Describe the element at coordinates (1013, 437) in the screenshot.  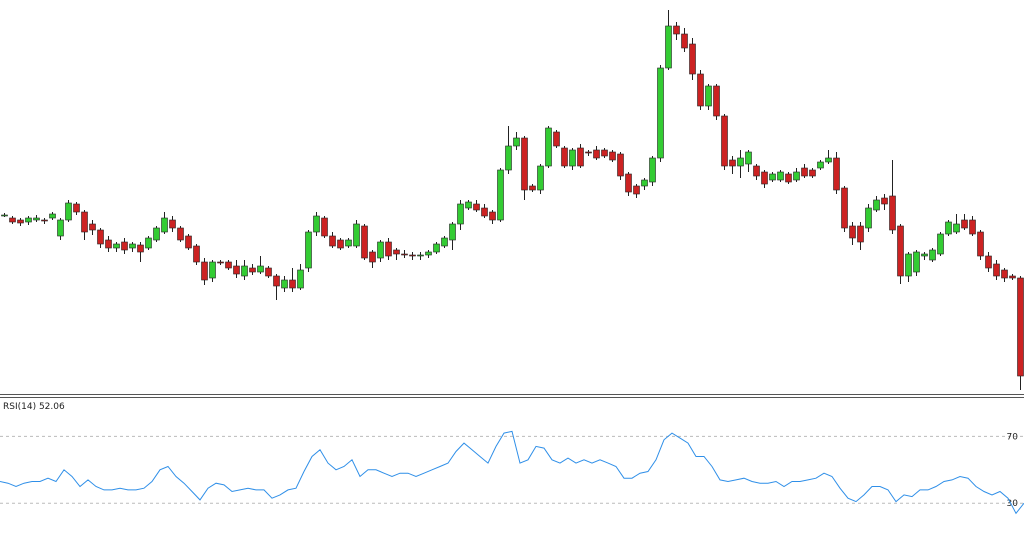
I see `y-tick-label: 70` at that location.